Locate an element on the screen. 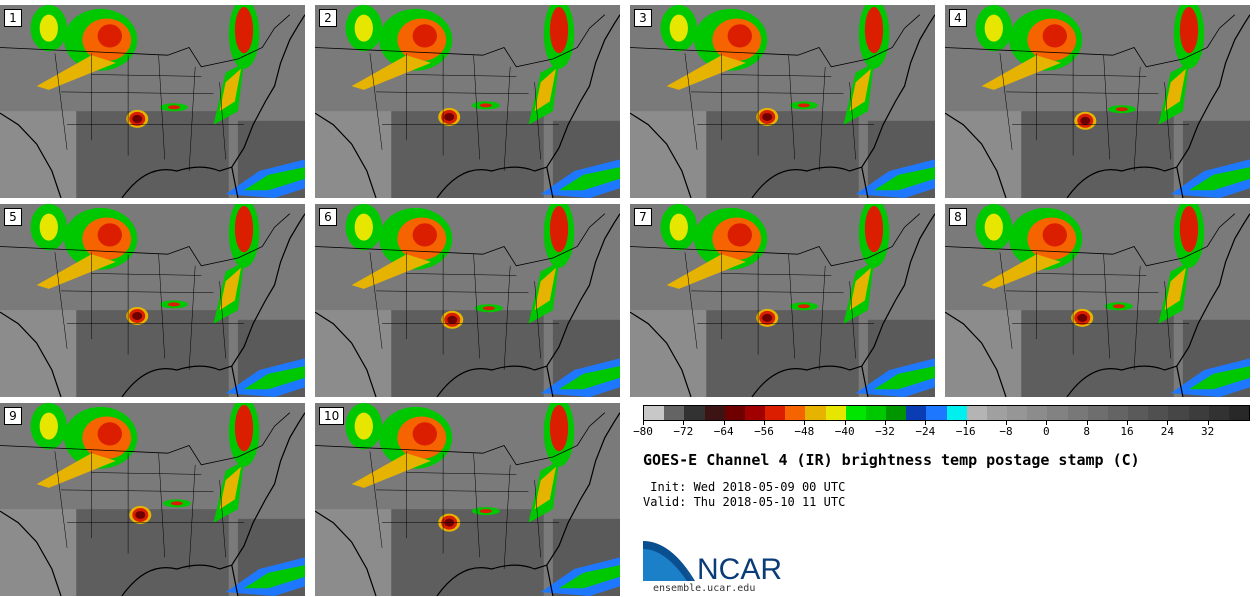 The width and height of the screenshot is (1260, 597). valid-time: Valid: Thu 2018-05-10 11 UTC is located at coordinates (744, 502).